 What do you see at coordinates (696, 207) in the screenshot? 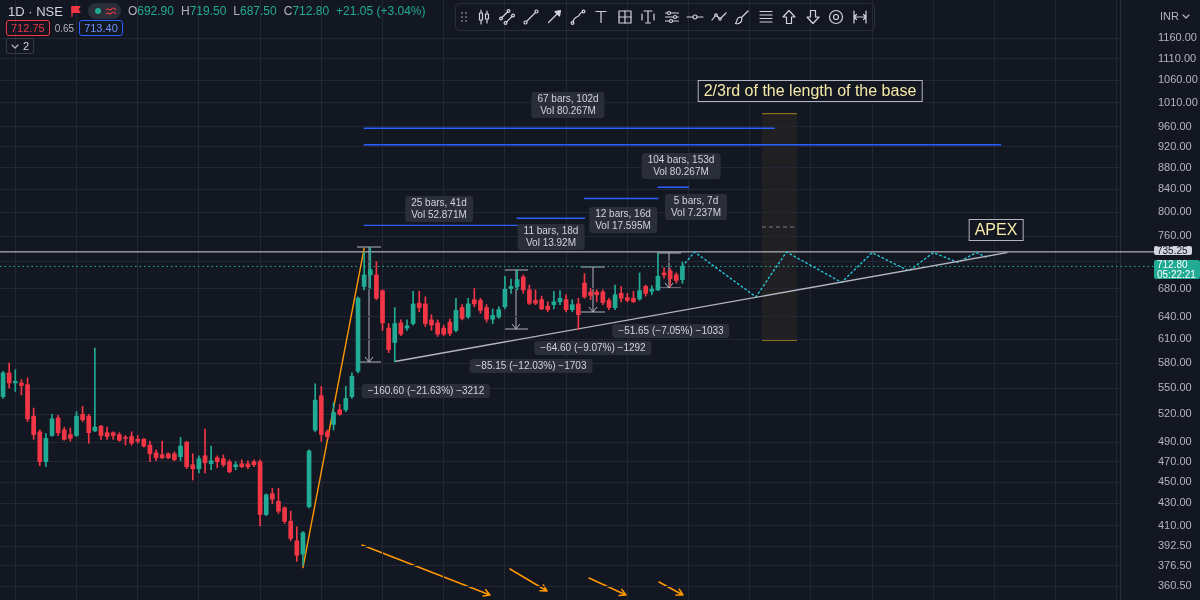
I see `annotation: 5 bars, 7d Vol 7.237M` at bounding box center [696, 207].